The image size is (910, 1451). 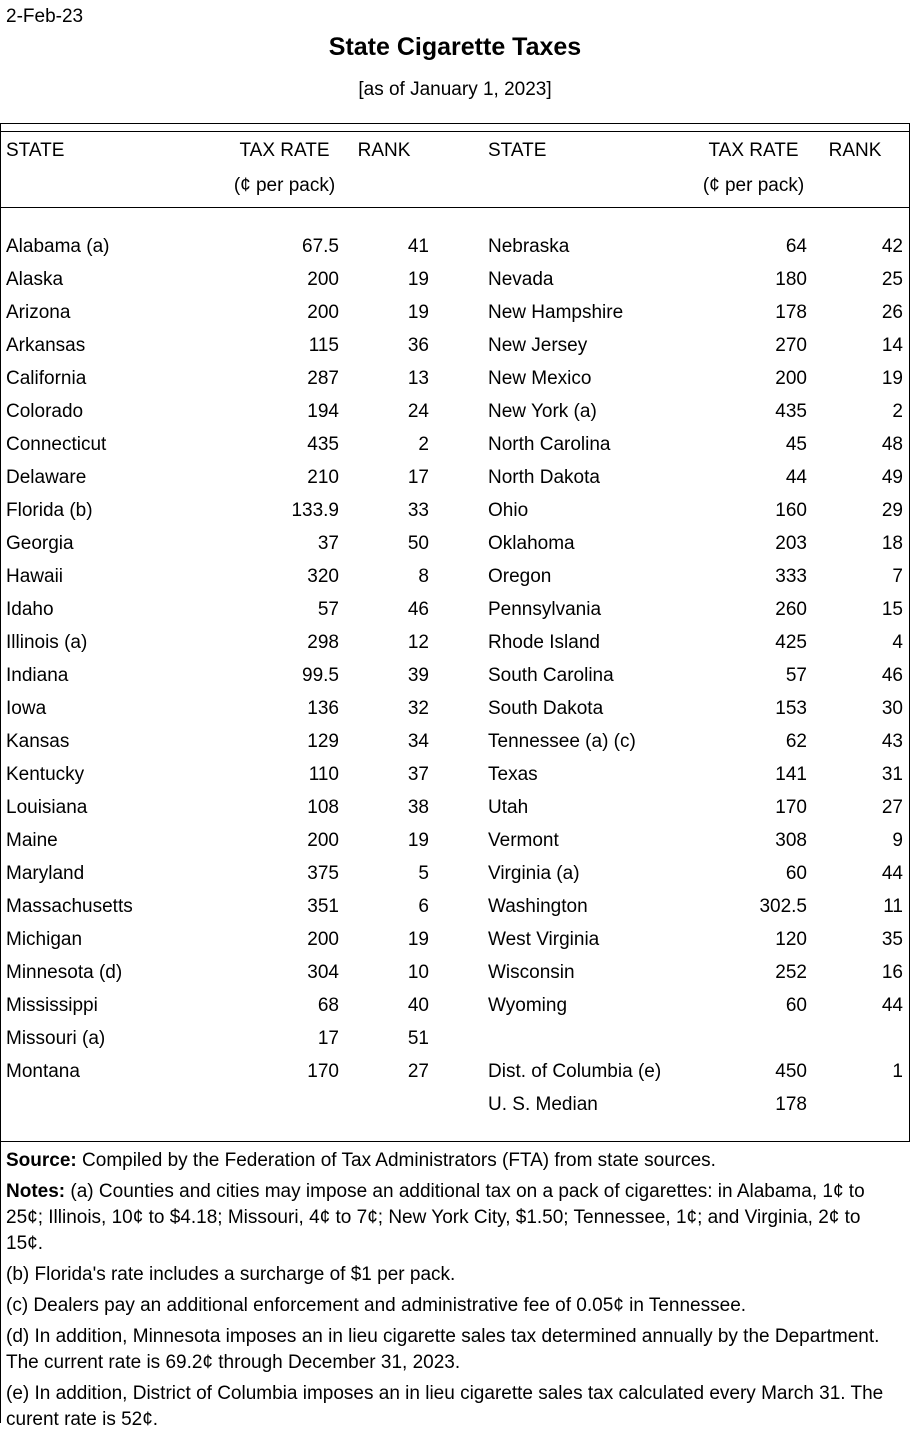 What do you see at coordinates (791, 708) in the screenshot?
I see `tax-rate-right: 153` at bounding box center [791, 708].